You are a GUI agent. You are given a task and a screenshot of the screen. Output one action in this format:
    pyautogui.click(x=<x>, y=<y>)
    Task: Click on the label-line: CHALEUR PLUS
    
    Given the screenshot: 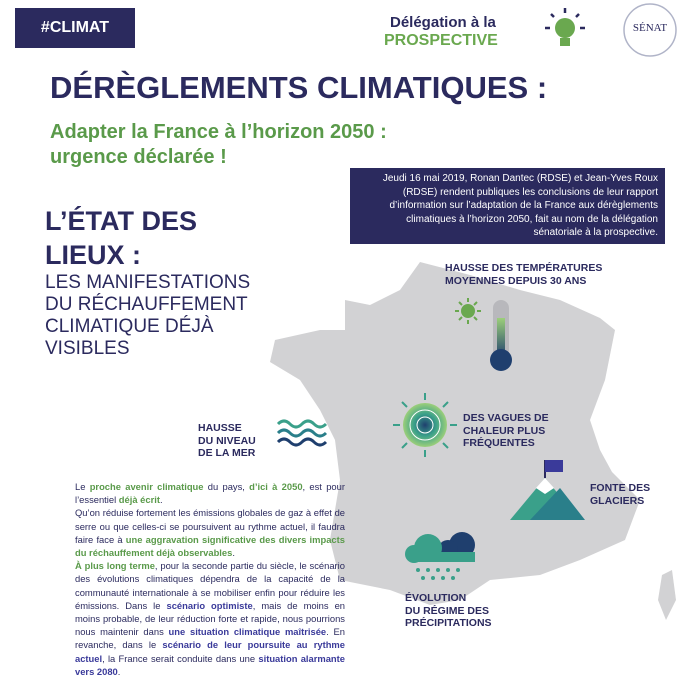 What is the action you would take?
    pyautogui.click(x=504, y=430)
    